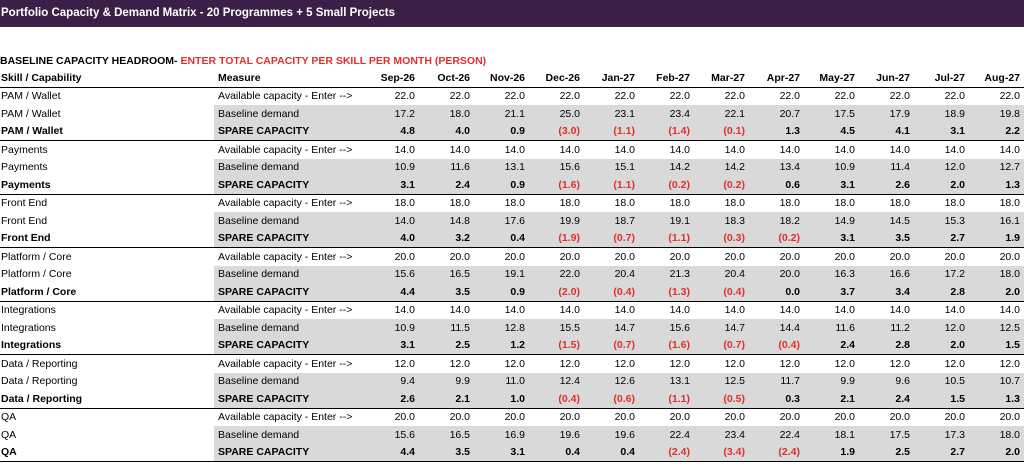  What do you see at coordinates (391, 221) in the screenshot?
I see `value-cell: 14.0` at bounding box center [391, 221].